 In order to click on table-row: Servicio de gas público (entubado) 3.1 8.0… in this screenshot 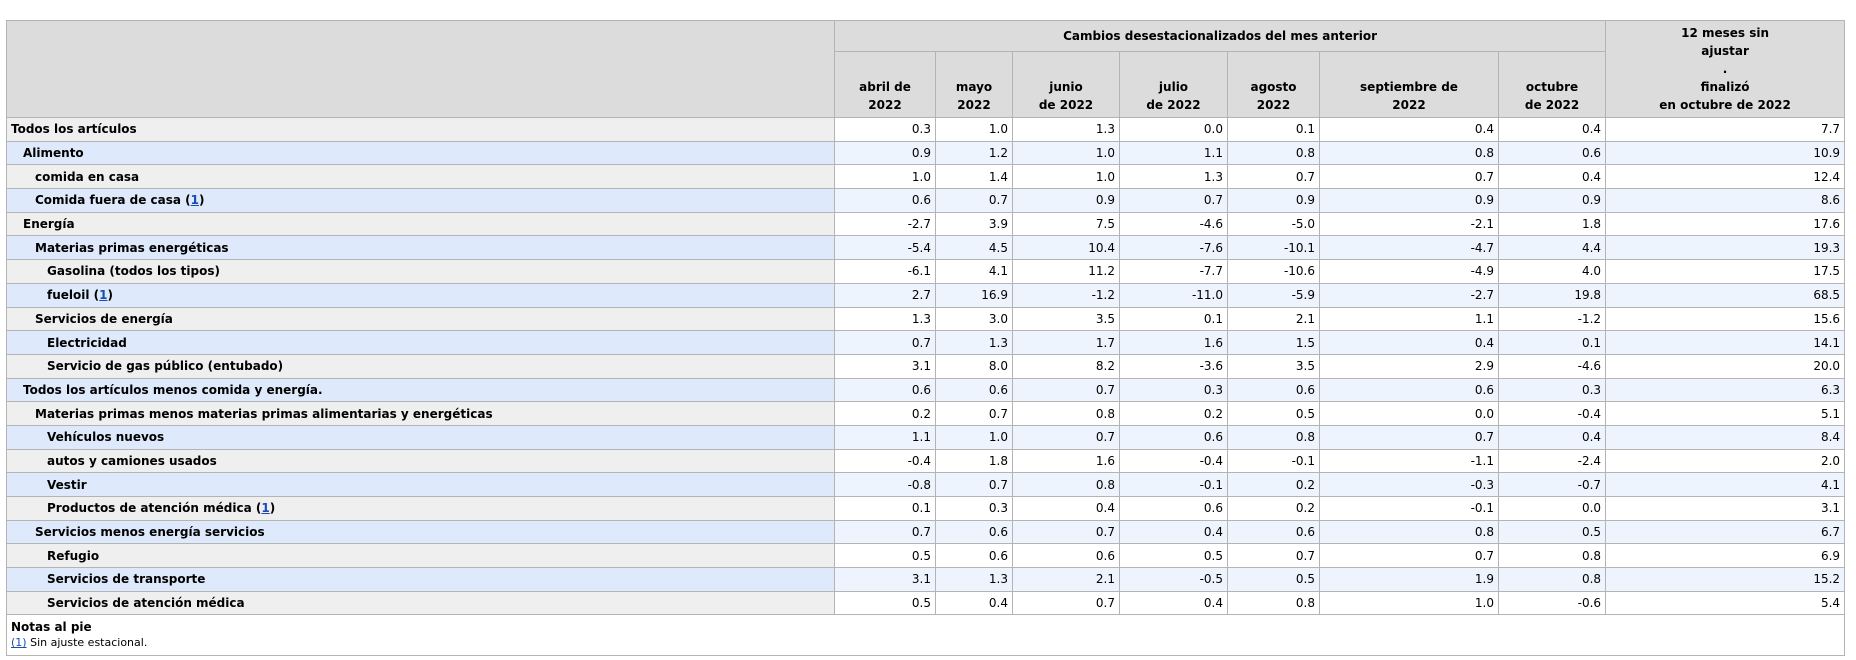, I will do `click(926, 366)`.